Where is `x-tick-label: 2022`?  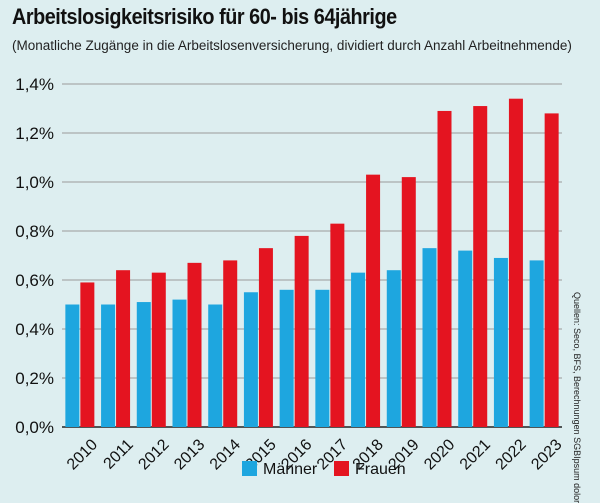 x-tick-label: 2022 is located at coordinates (511, 454).